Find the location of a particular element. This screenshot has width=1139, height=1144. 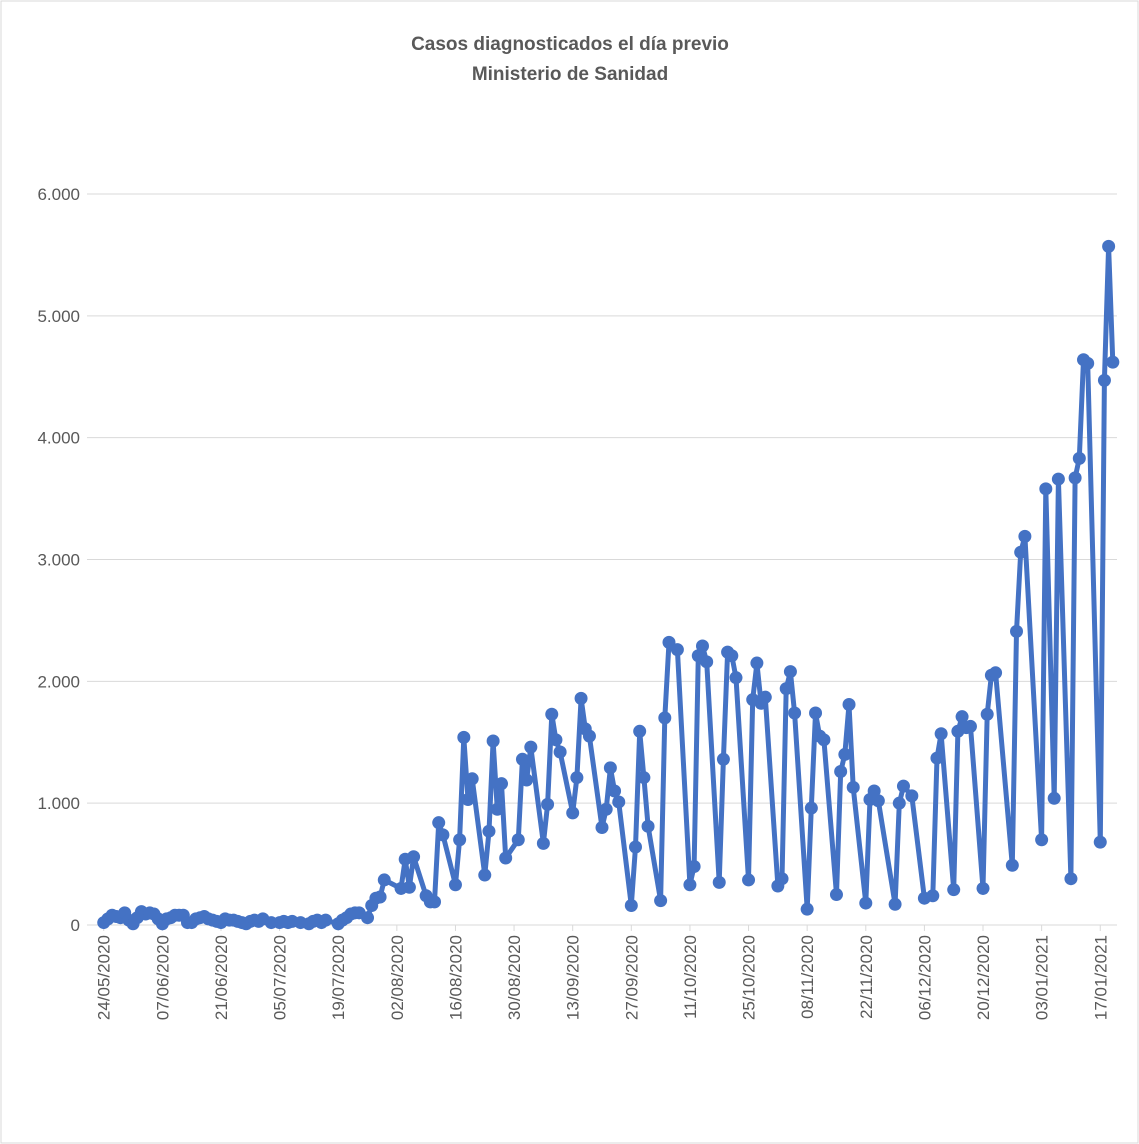

y-tick-label: 1.000 is located at coordinates (58, 803).